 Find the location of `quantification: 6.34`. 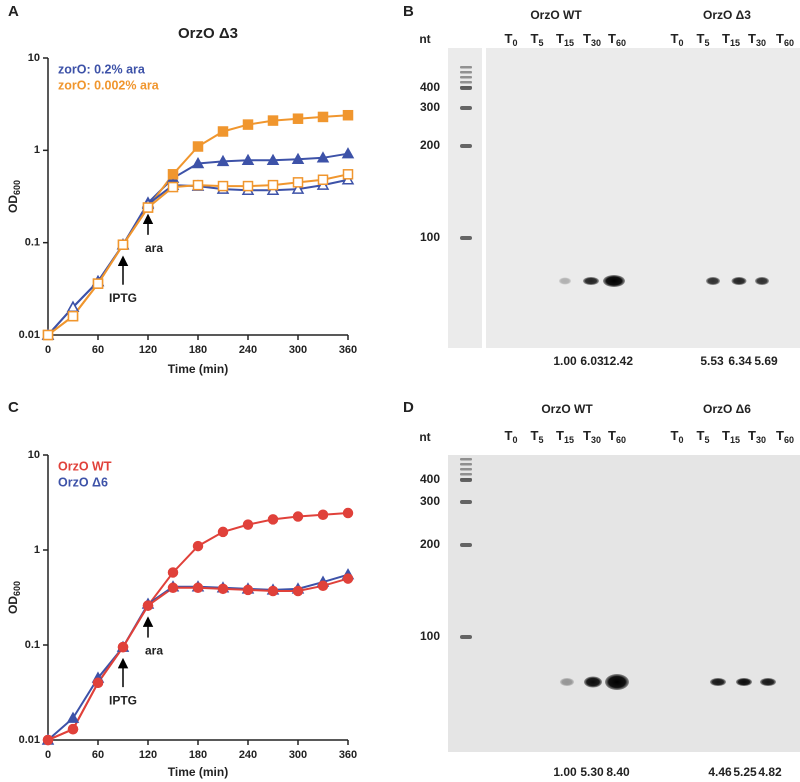

quantification: 6.34 is located at coordinates (740, 361).